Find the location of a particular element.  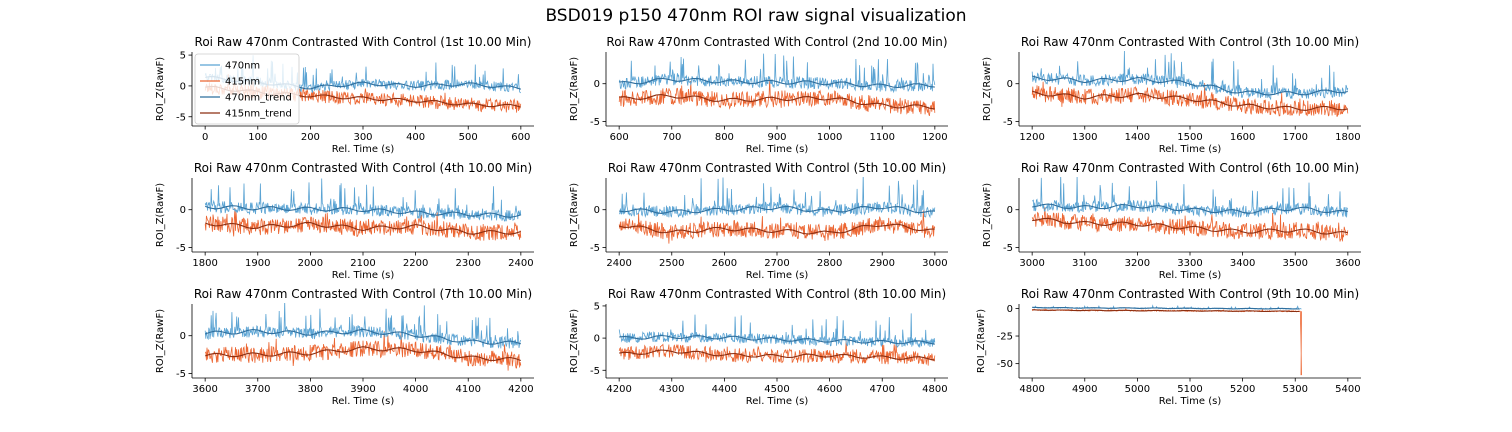

y-tick-label: -25 is located at coordinates (1005, 337).